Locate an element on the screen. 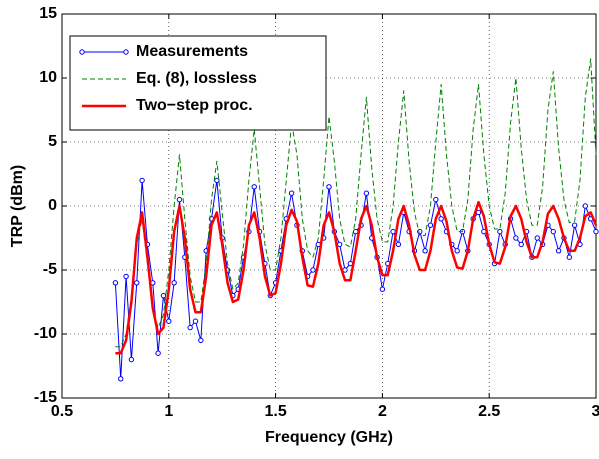 This screenshot has height=459, width=599. x-tick-label: 0.5 is located at coordinates (62, 411).